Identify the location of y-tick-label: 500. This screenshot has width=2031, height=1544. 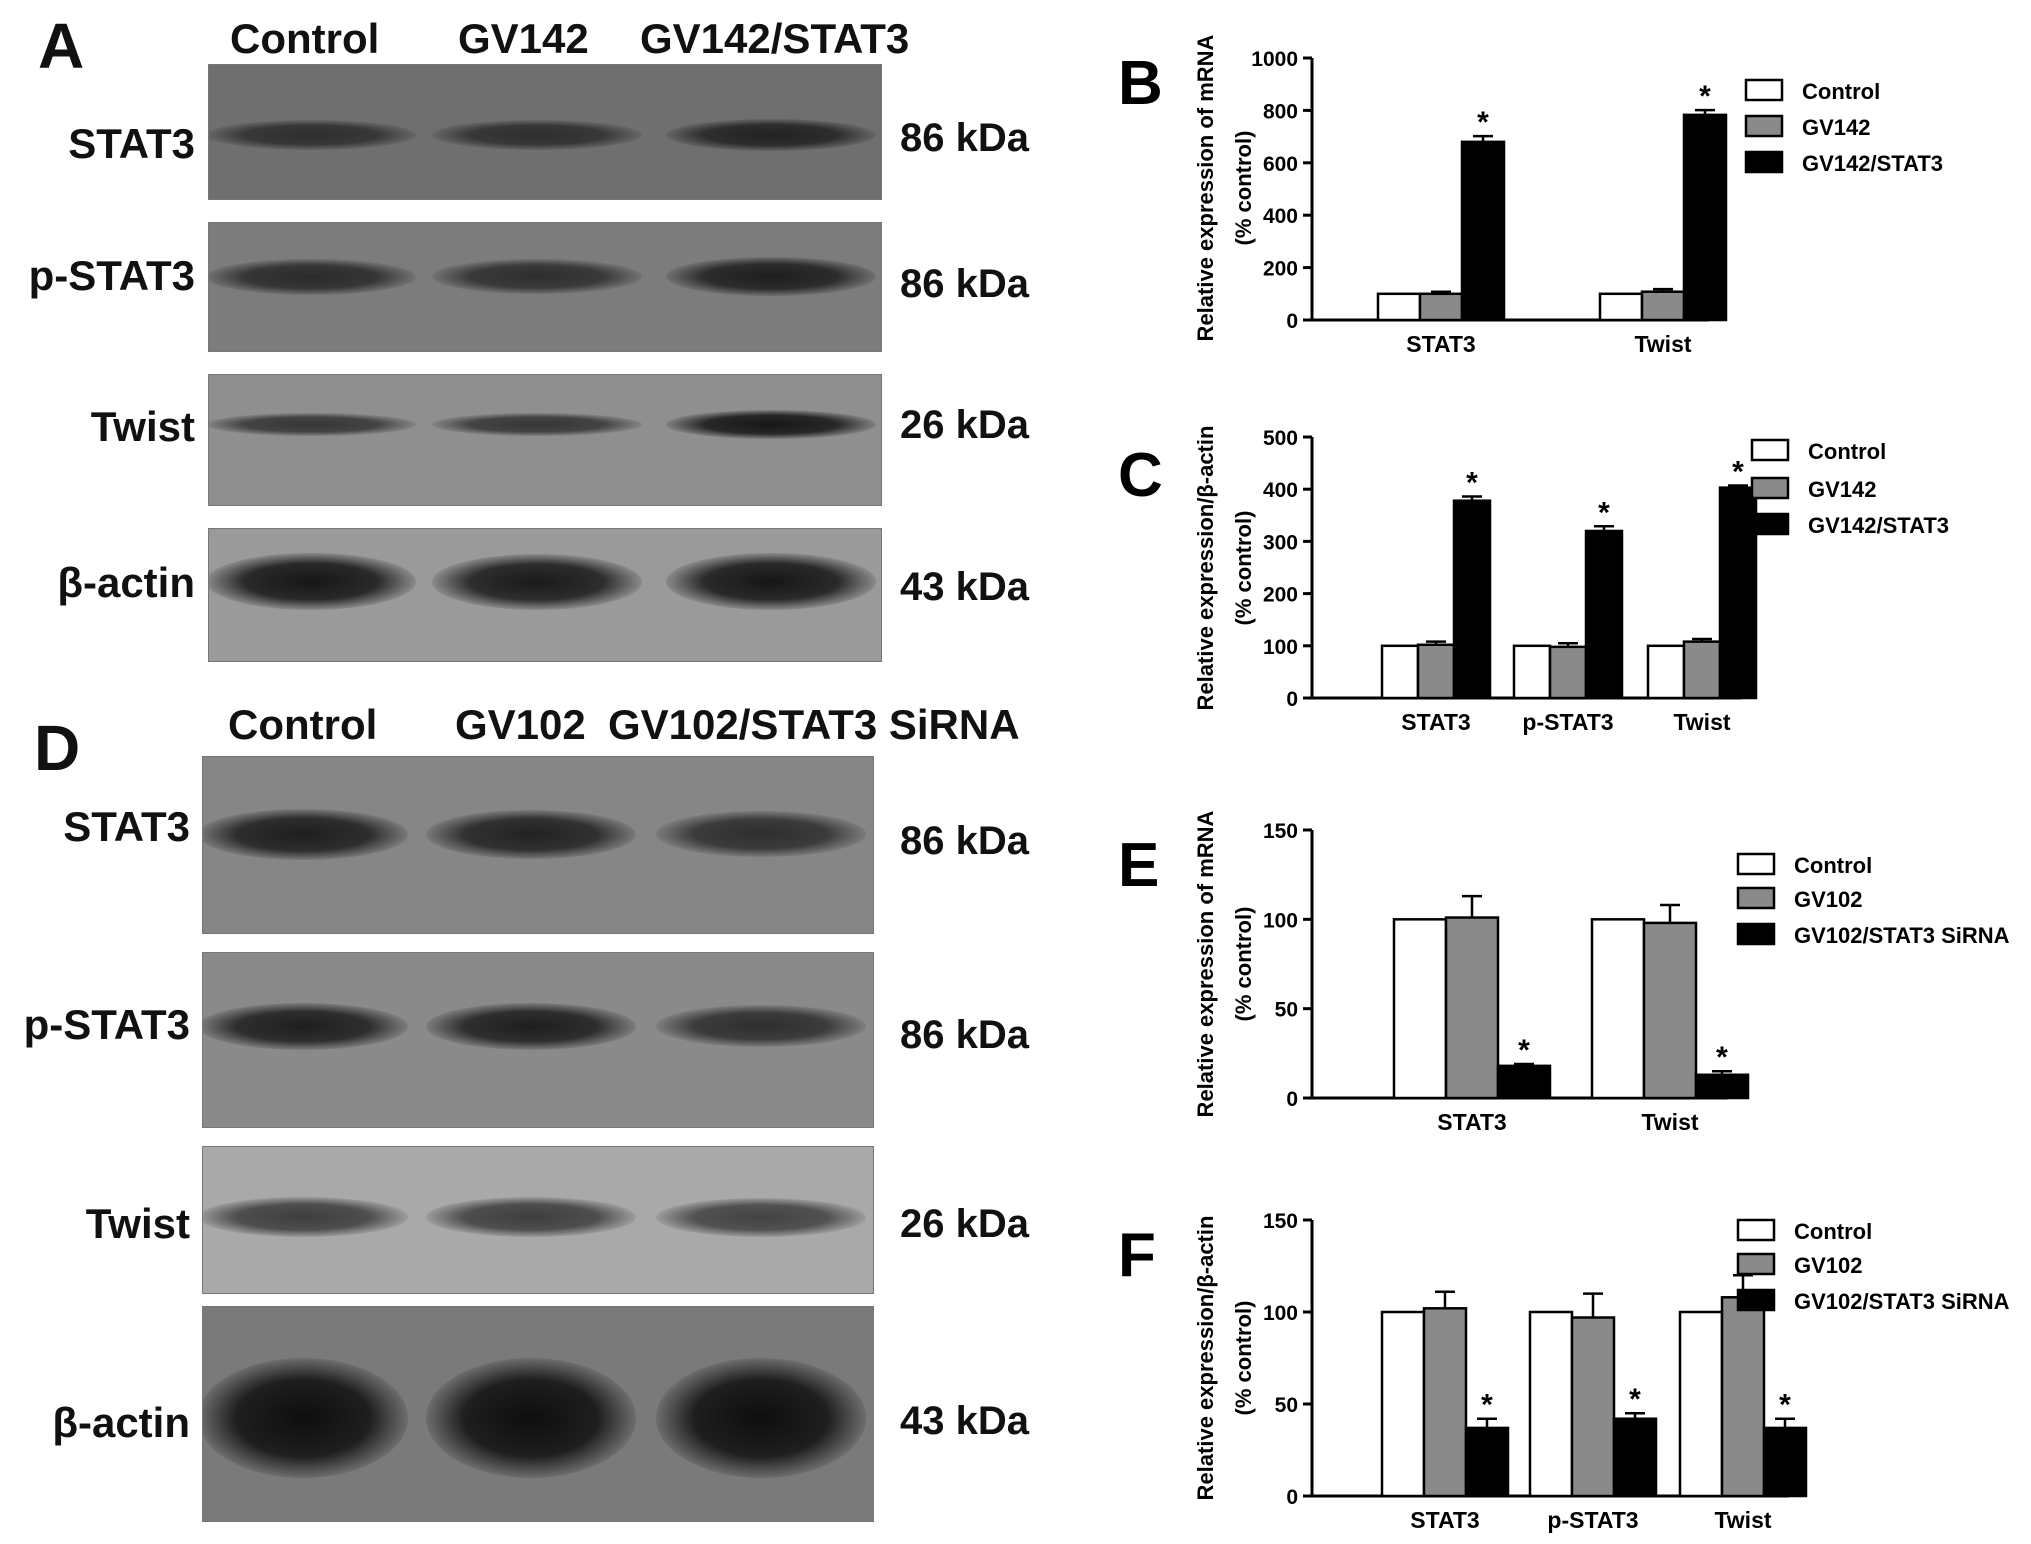
(1280, 438).